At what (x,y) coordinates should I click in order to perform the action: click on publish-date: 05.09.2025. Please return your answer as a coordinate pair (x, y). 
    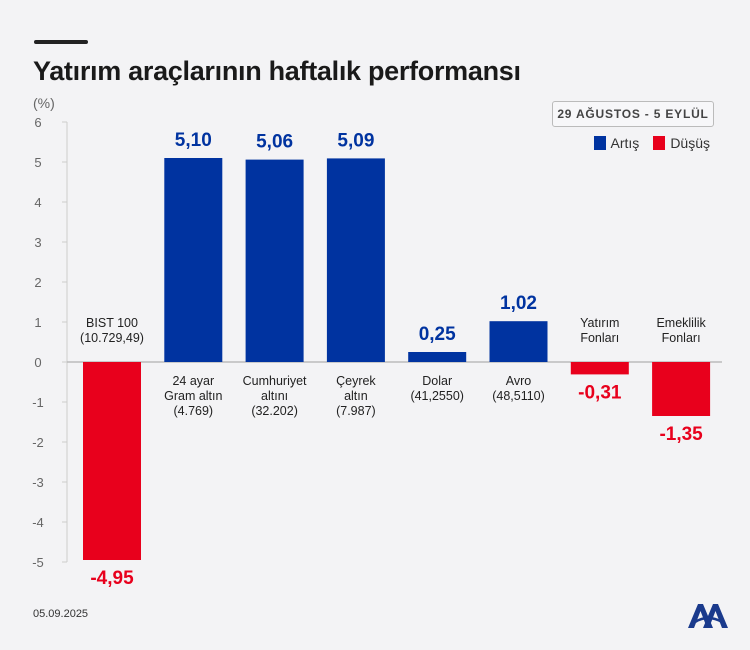
    Looking at the image, I should click on (61, 614).